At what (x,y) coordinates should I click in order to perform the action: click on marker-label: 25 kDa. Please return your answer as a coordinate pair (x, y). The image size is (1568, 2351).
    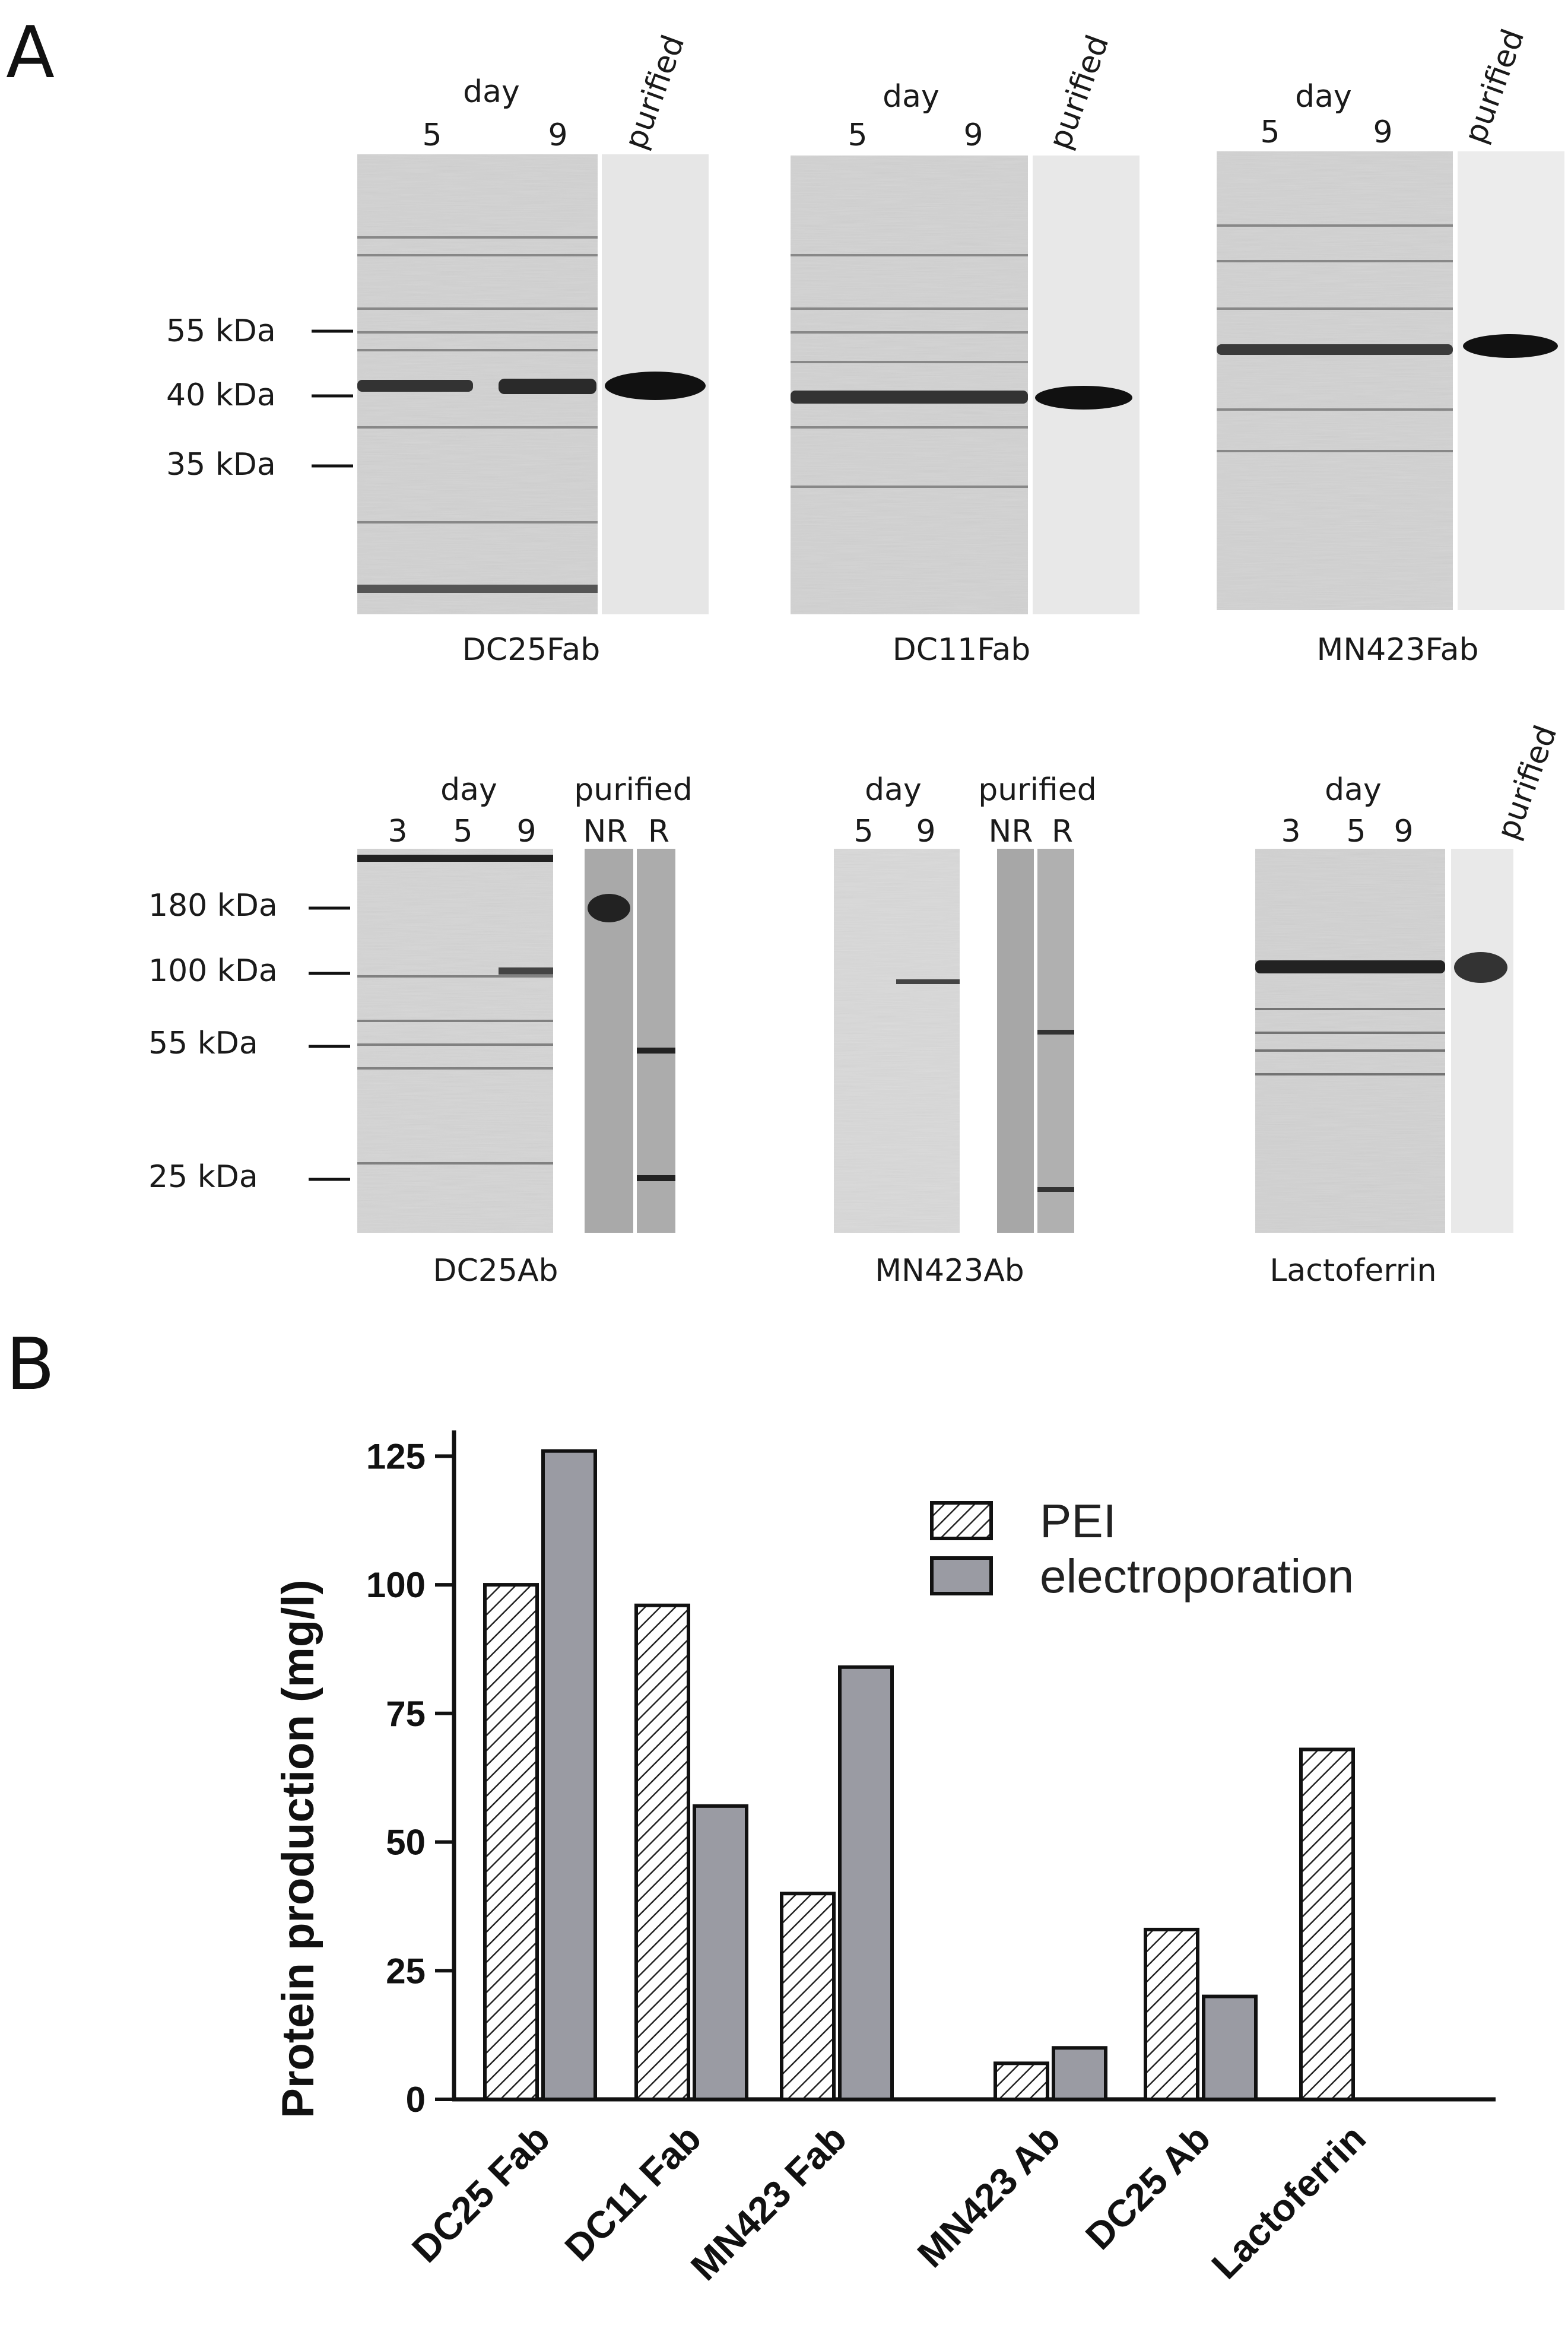
    Looking at the image, I should click on (203, 1177).